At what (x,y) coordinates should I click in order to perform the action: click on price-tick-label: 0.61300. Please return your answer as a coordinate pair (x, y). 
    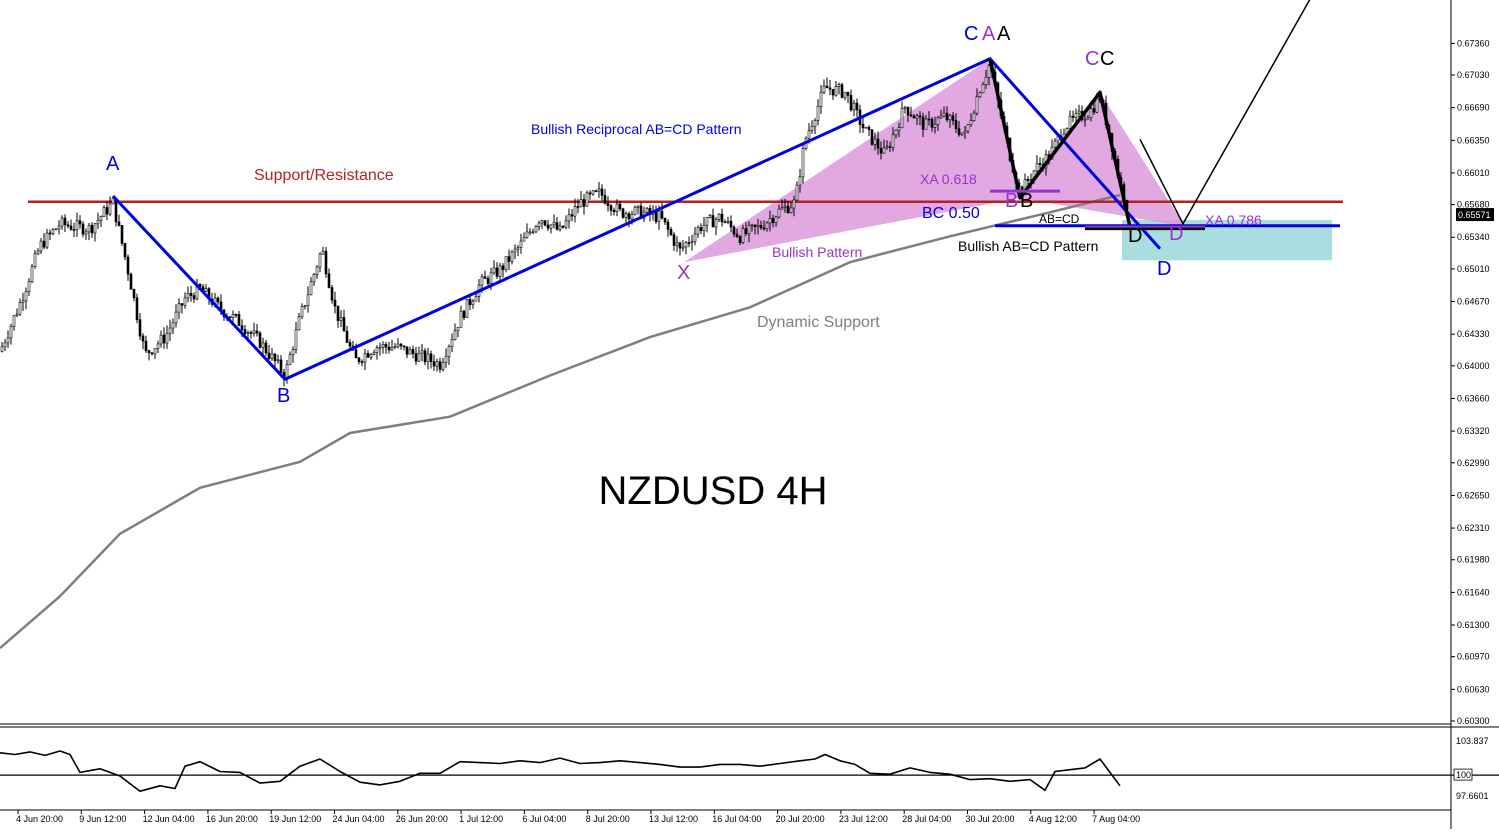
    Looking at the image, I should click on (1473, 625).